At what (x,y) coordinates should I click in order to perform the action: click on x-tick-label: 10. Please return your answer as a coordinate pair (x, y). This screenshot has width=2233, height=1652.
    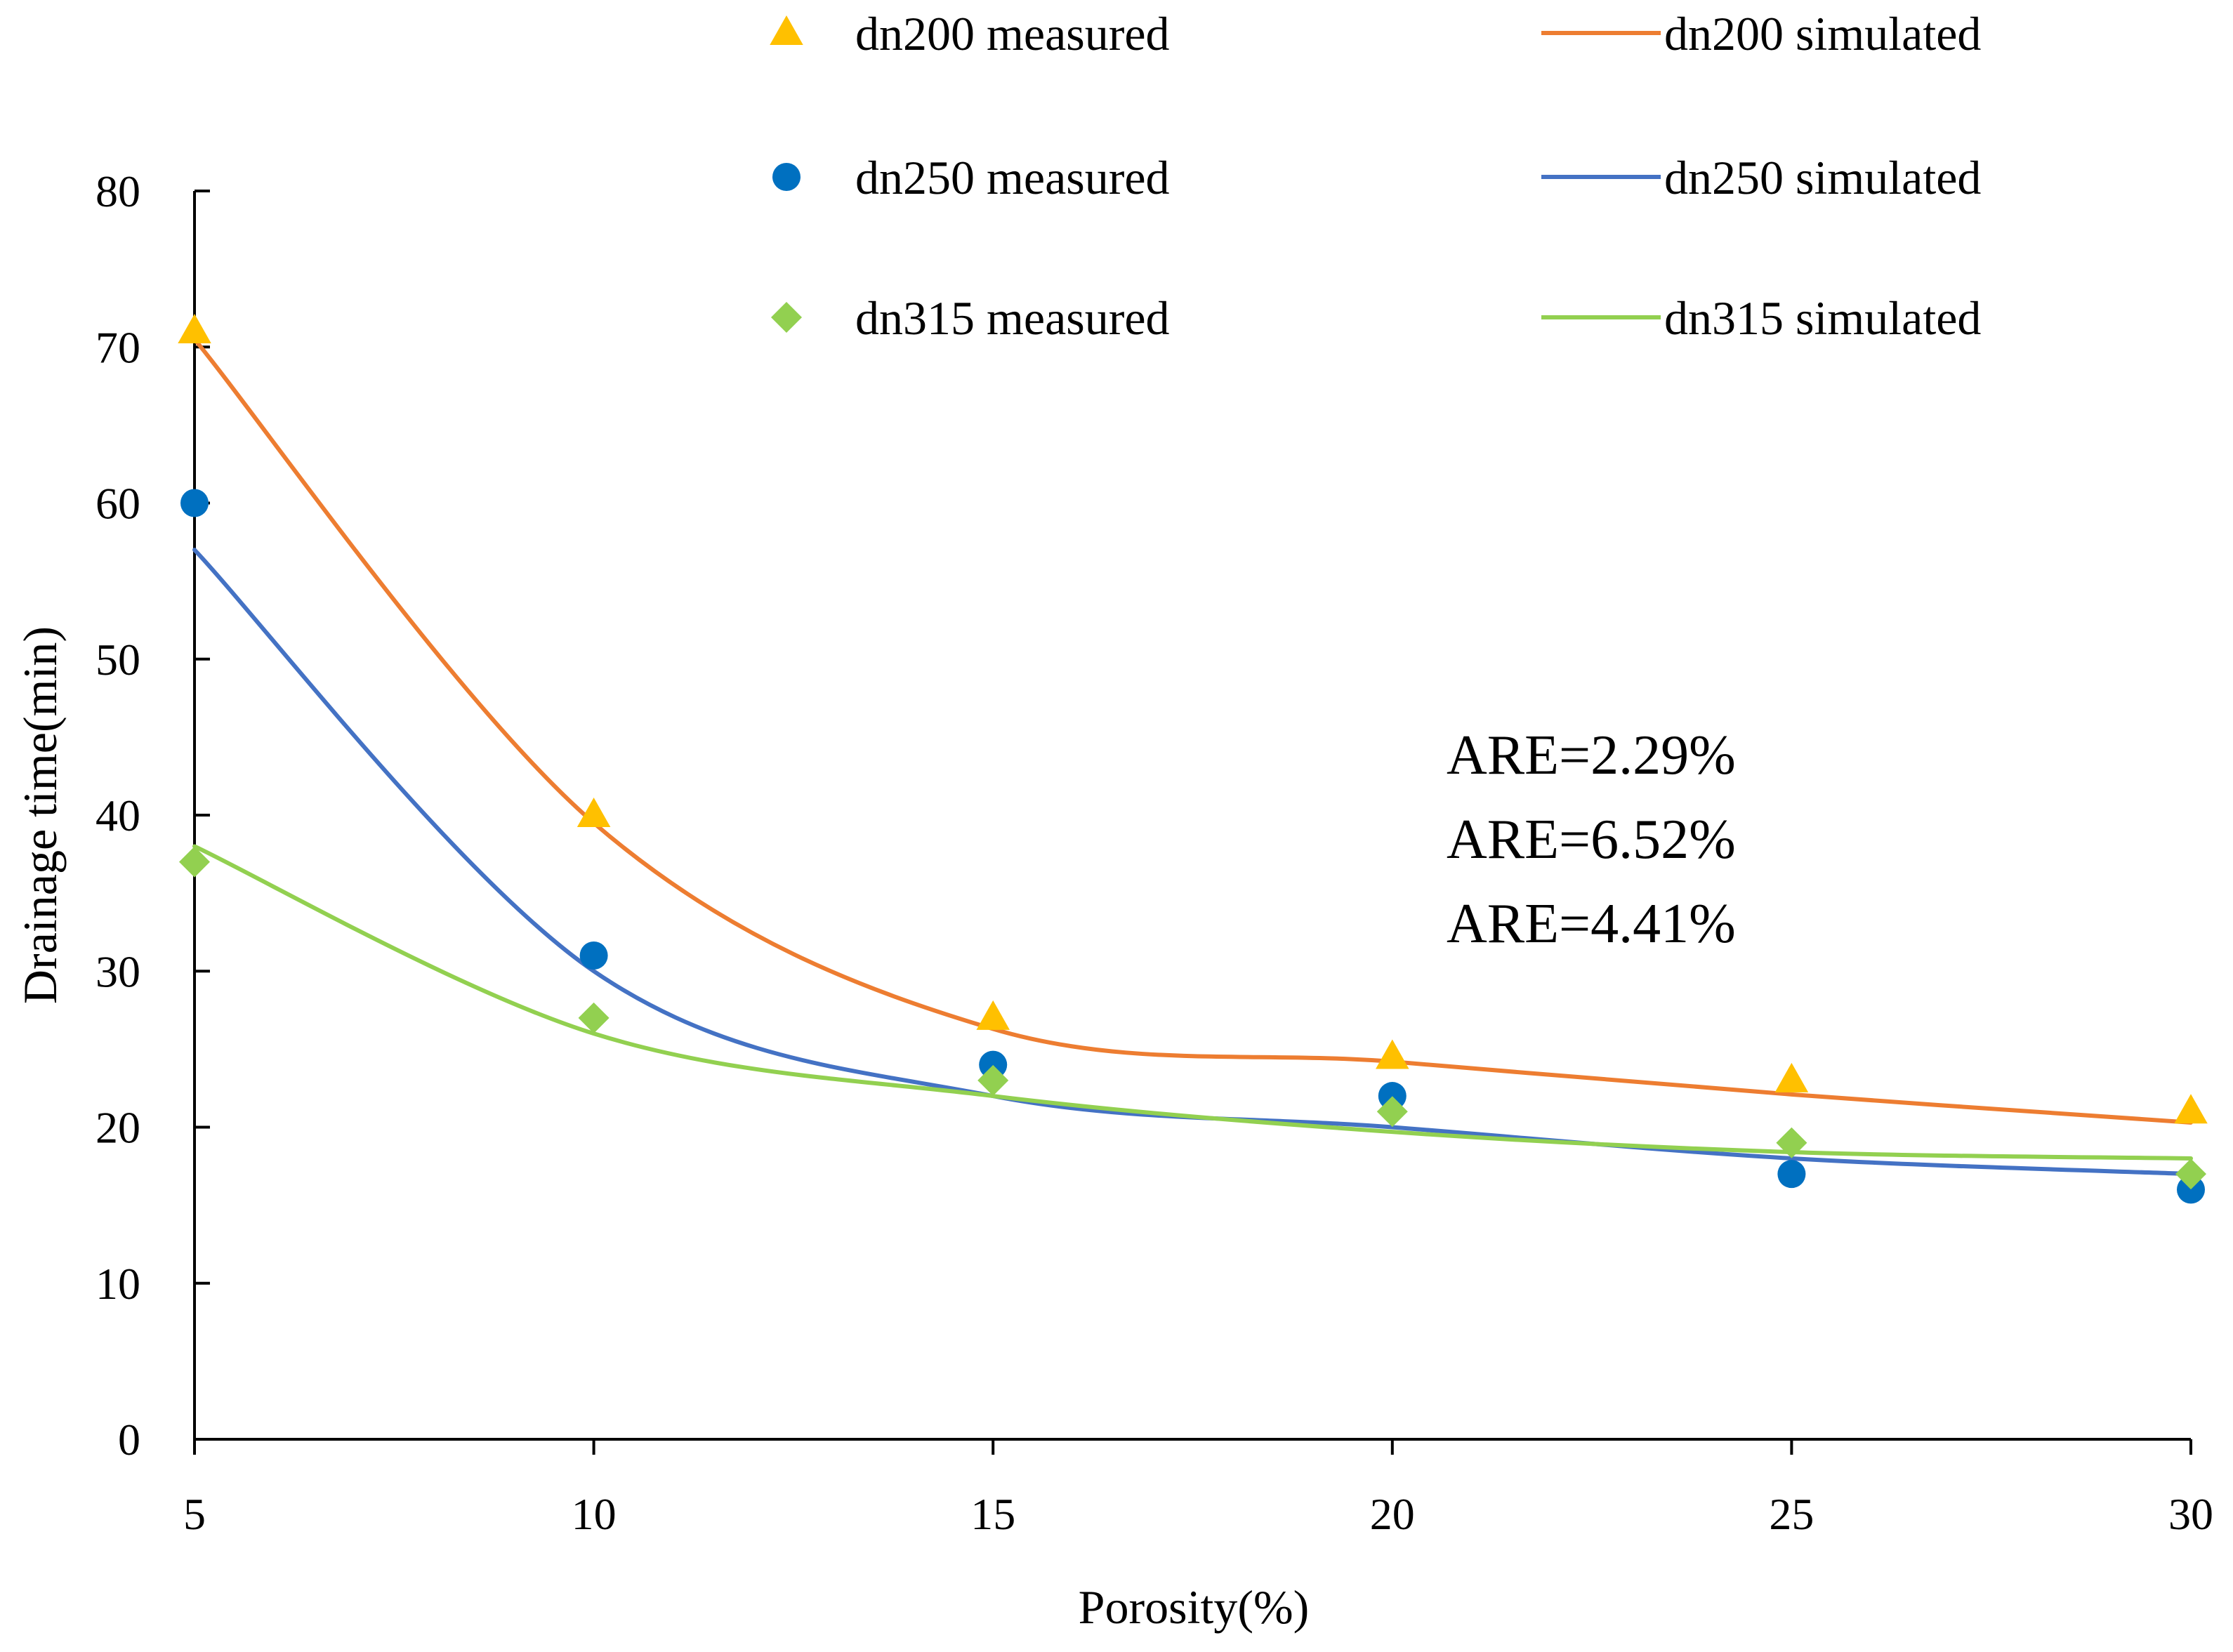
    Looking at the image, I should click on (594, 1514).